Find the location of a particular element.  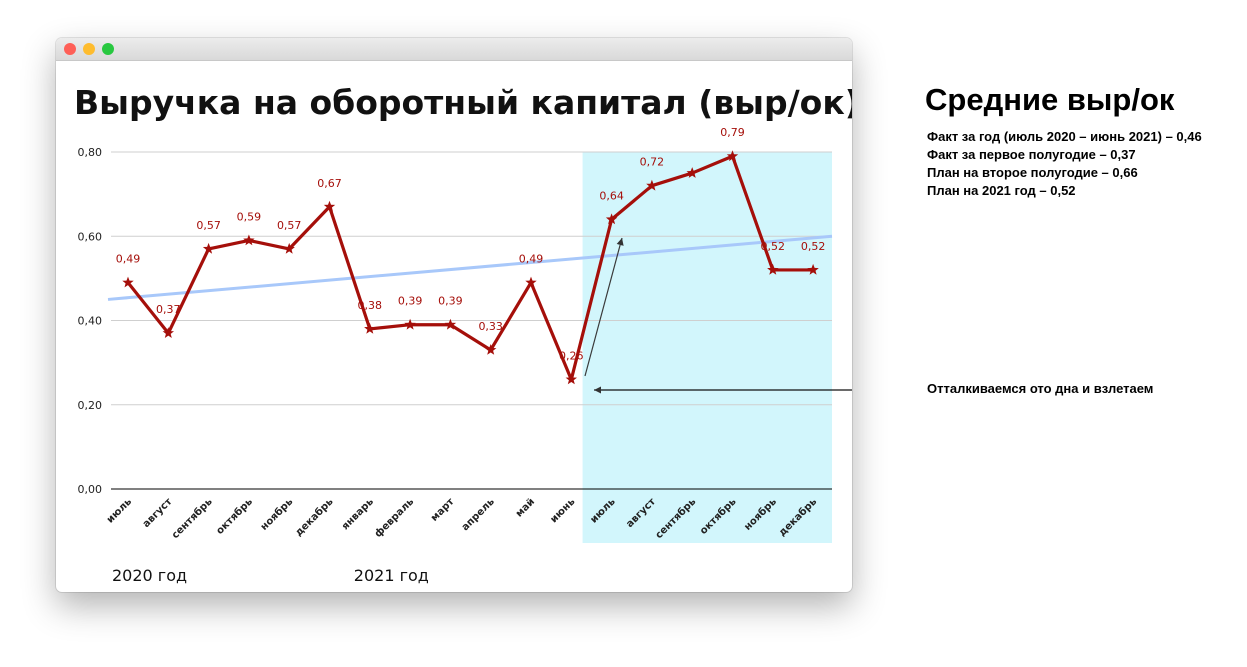

year-label: 2021 год is located at coordinates (391, 575).